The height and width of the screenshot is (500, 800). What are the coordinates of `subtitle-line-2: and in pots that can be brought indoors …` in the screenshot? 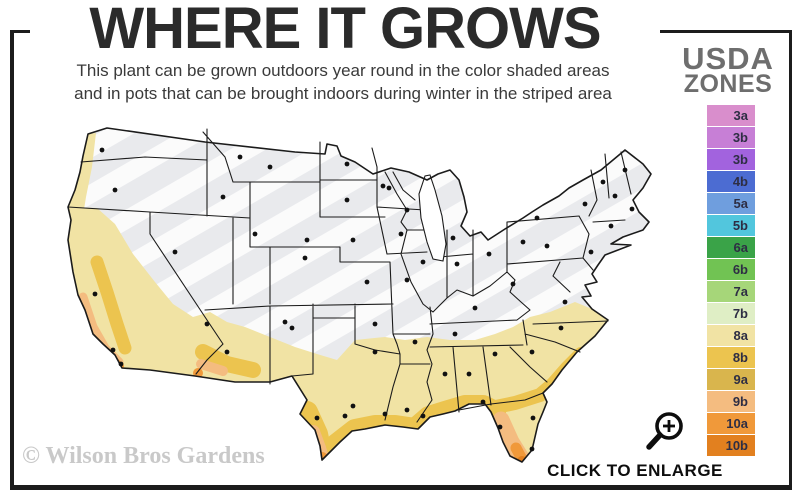 It's located at (343, 93).